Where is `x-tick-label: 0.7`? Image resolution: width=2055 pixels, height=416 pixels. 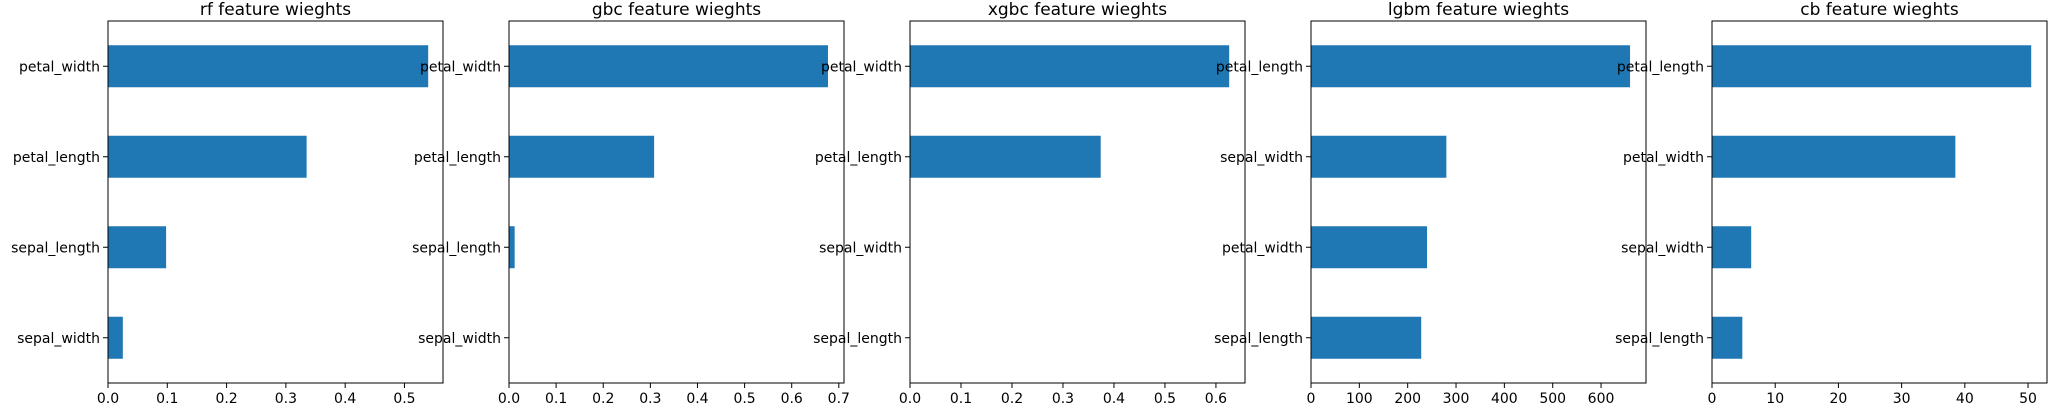 x-tick-label: 0.7 is located at coordinates (839, 399).